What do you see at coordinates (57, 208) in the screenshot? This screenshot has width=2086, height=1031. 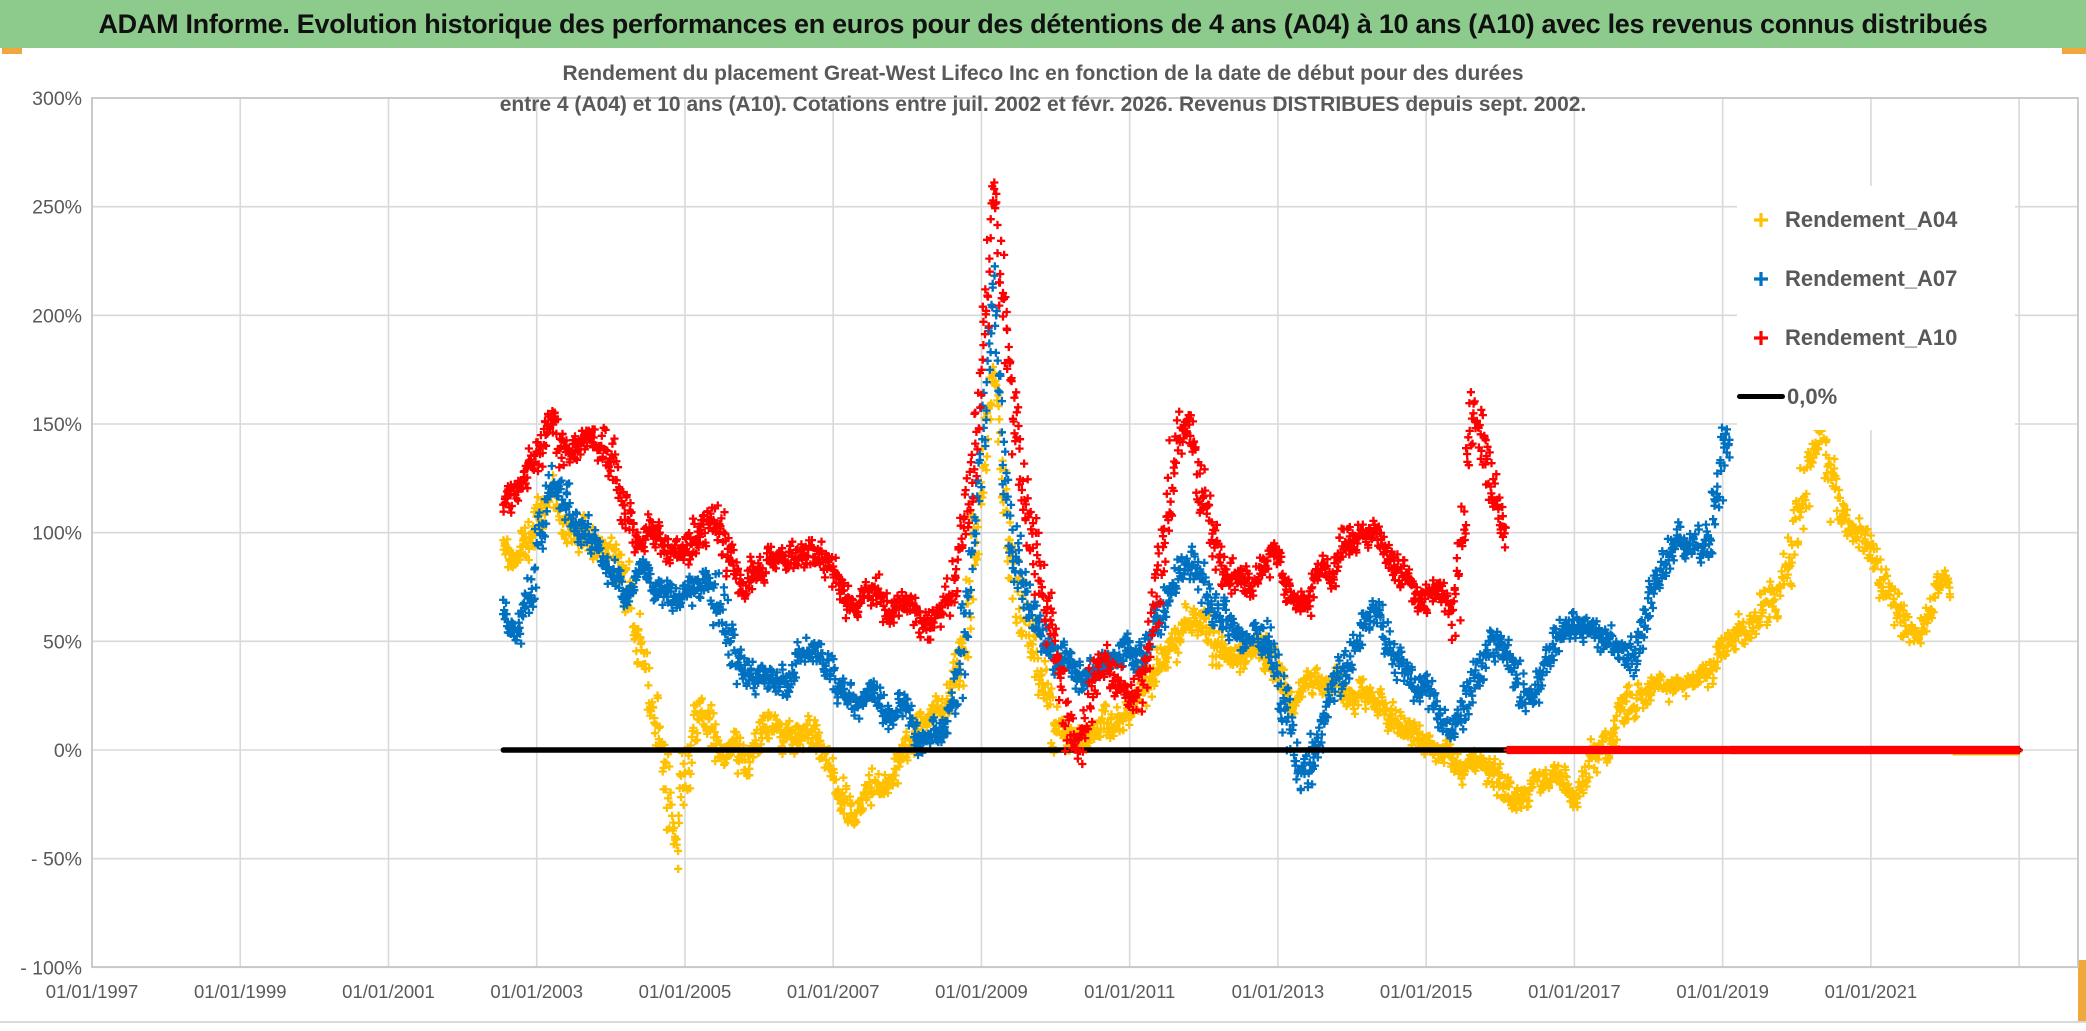 I see `y-axis-tick-label: 250%` at bounding box center [57, 208].